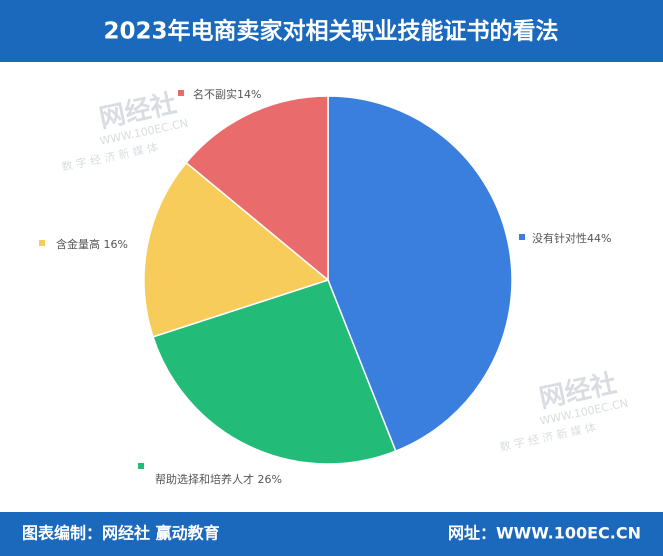  I want to click on slice-label: 含金量高 16%, so click(92, 244).